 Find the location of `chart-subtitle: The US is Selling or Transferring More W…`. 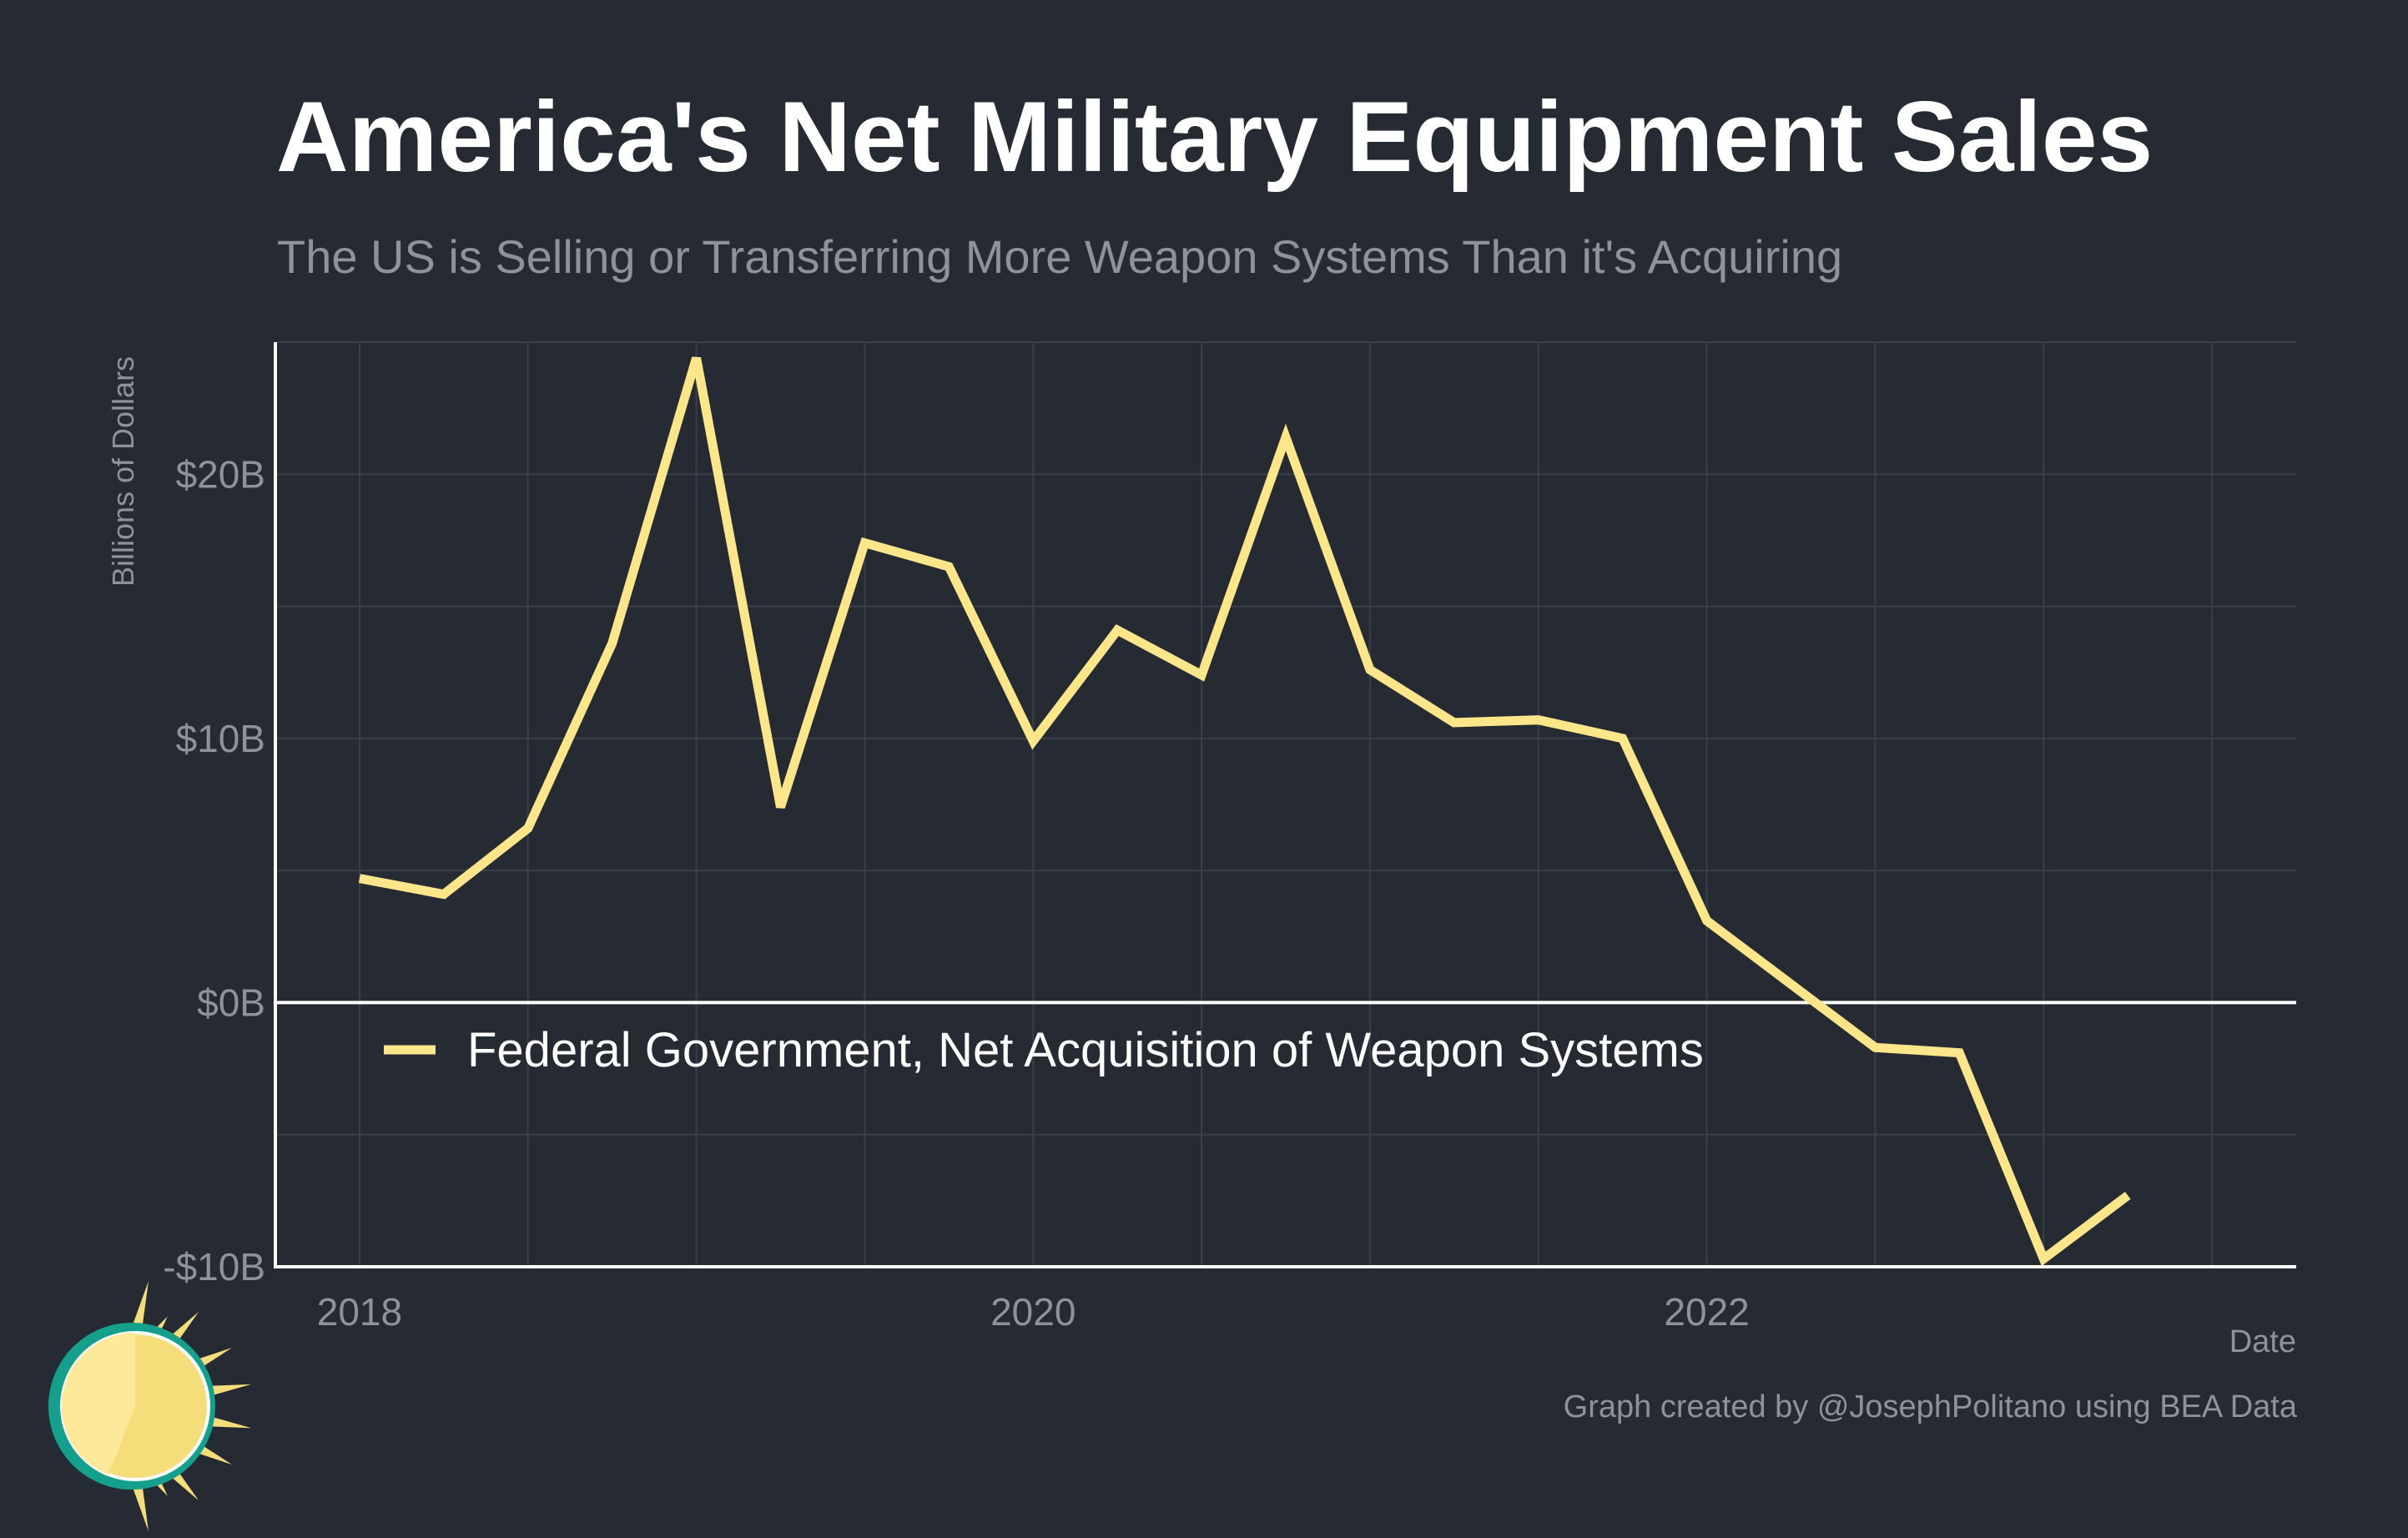

chart-subtitle: The US is Selling or Transferring More W… is located at coordinates (1060, 256).